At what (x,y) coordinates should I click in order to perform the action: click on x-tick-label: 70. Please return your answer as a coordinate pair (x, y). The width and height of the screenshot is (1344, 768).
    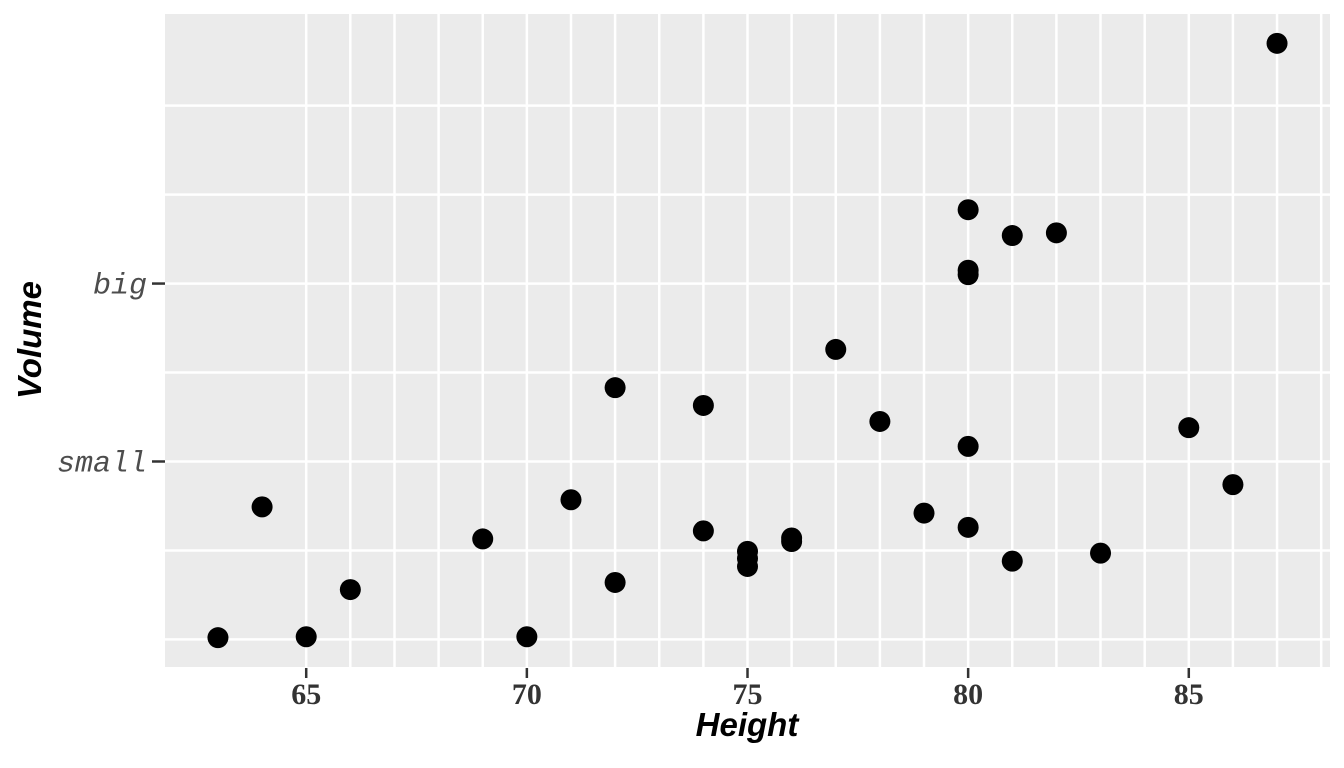
    Looking at the image, I should click on (527, 694).